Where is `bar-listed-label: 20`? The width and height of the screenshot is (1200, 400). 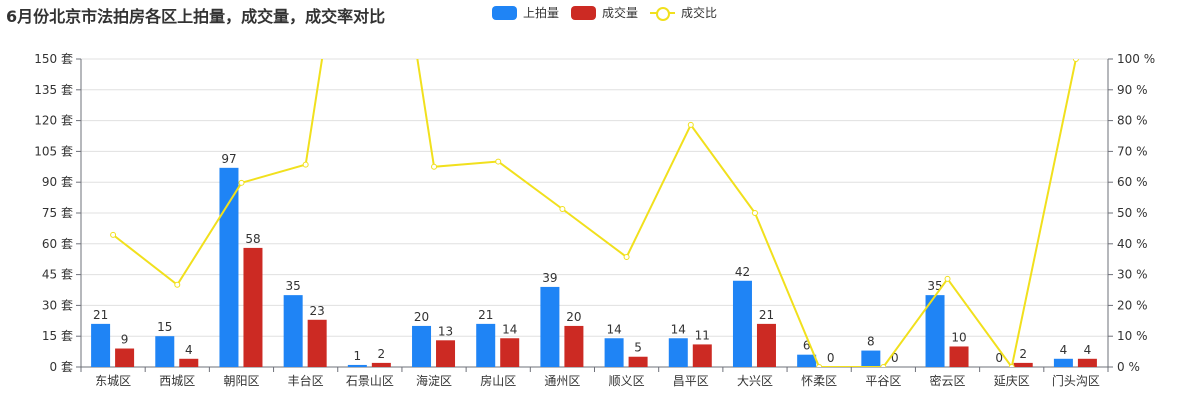
bar-listed-label: 20 is located at coordinates (421, 317).